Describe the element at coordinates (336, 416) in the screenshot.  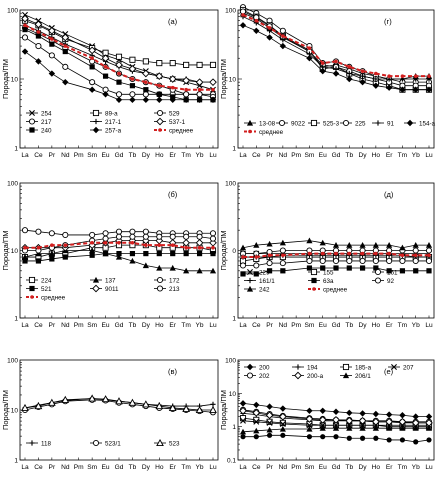
I see `series-200-a` at that location.